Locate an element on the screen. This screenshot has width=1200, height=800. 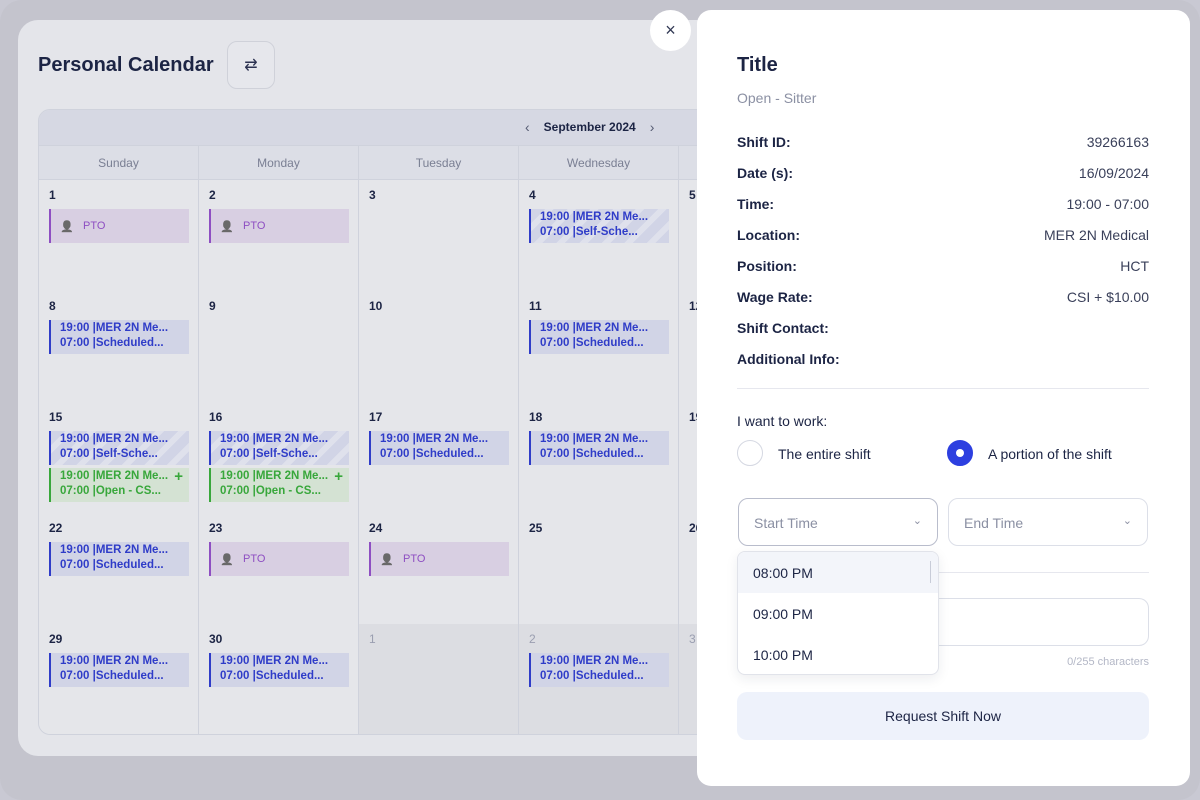
start-time-dropdown: 08:00 PM 09:00 PM 10:00 PM is located at coordinates (838, 613).